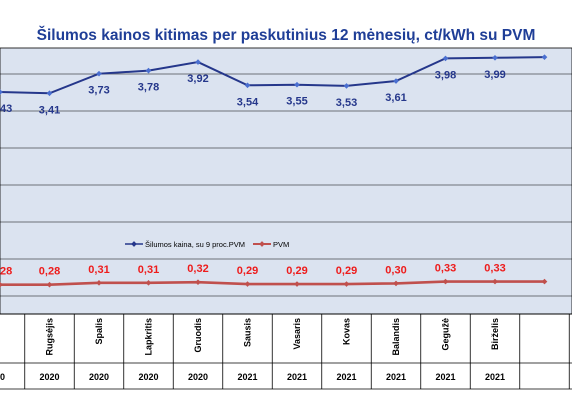  I want to click on legend: Šilumos kaina, su 9 proc.PVM PVM, so click(207, 244).